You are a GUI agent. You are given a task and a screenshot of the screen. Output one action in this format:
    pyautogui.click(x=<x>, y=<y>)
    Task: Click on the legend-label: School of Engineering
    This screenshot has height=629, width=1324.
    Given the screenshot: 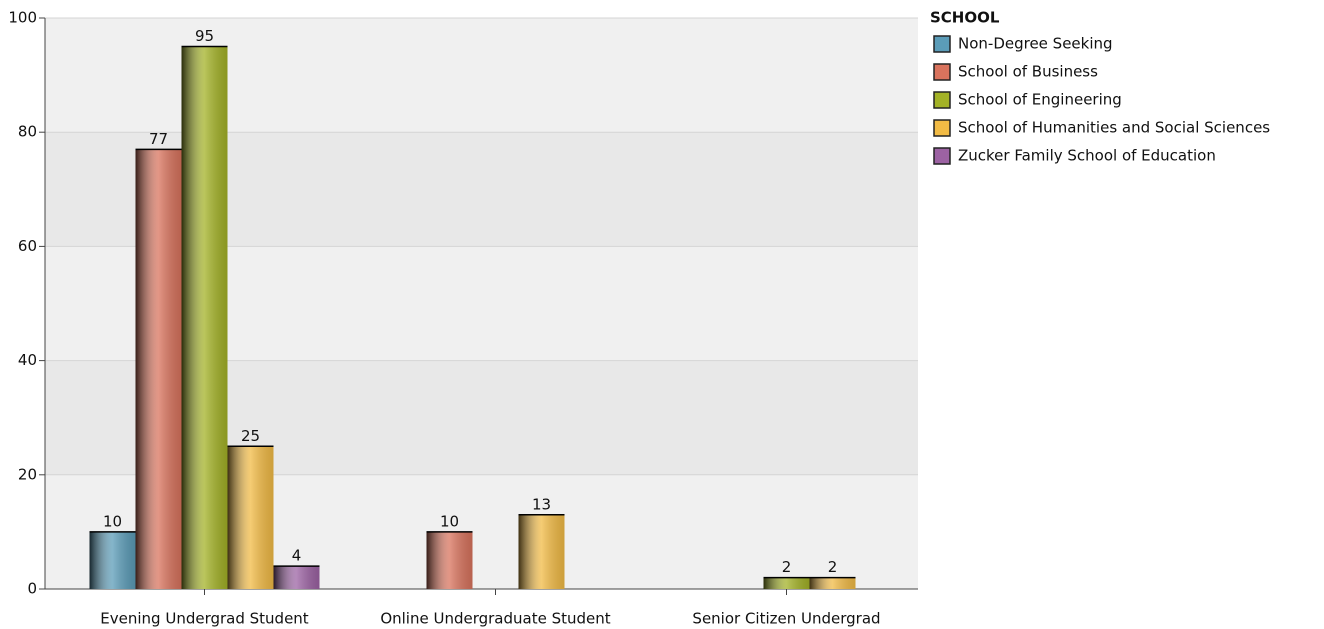 What is the action you would take?
    pyautogui.click(x=1040, y=100)
    